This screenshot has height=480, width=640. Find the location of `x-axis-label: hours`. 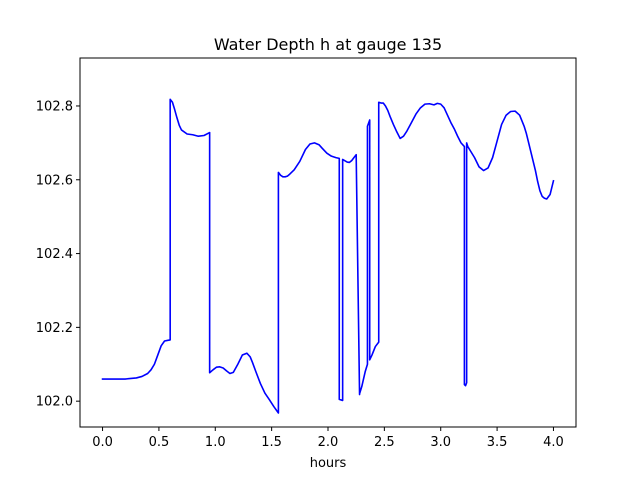

x-axis-label: hours is located at coordinates (328, 463).